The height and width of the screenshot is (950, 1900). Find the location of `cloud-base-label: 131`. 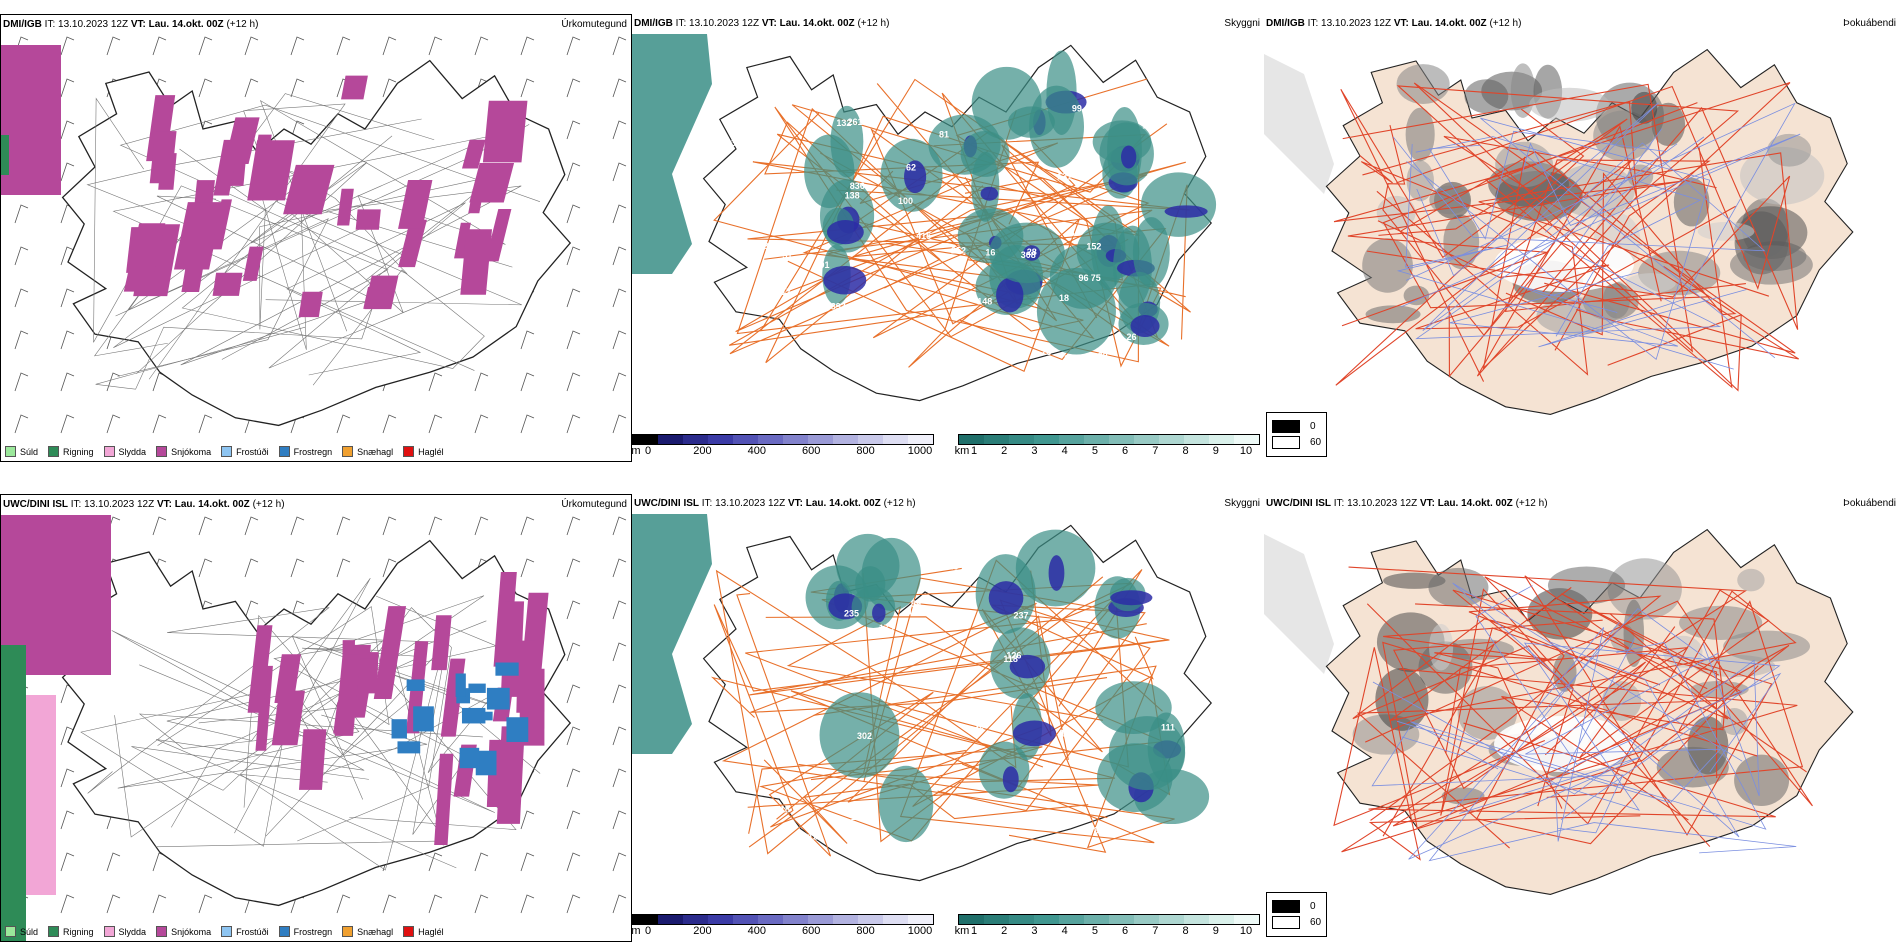

cloud-base-label: 131 is located at coordinates (1064, 176).